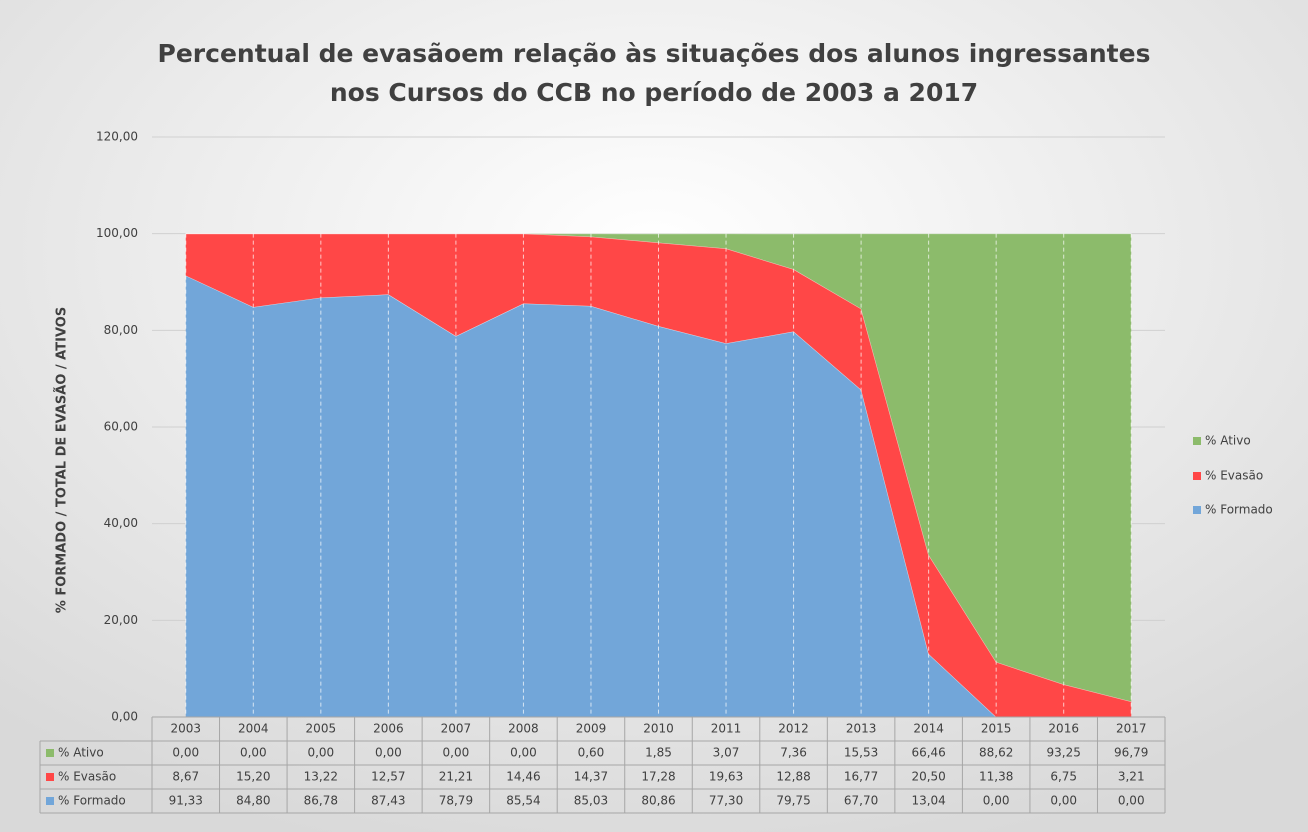 This screenshot has width=1308, height=832. What do you see at coordinates (185, 777) in the screenshot?
I see `table-value: 8,67` at bounding box center [185, 777].